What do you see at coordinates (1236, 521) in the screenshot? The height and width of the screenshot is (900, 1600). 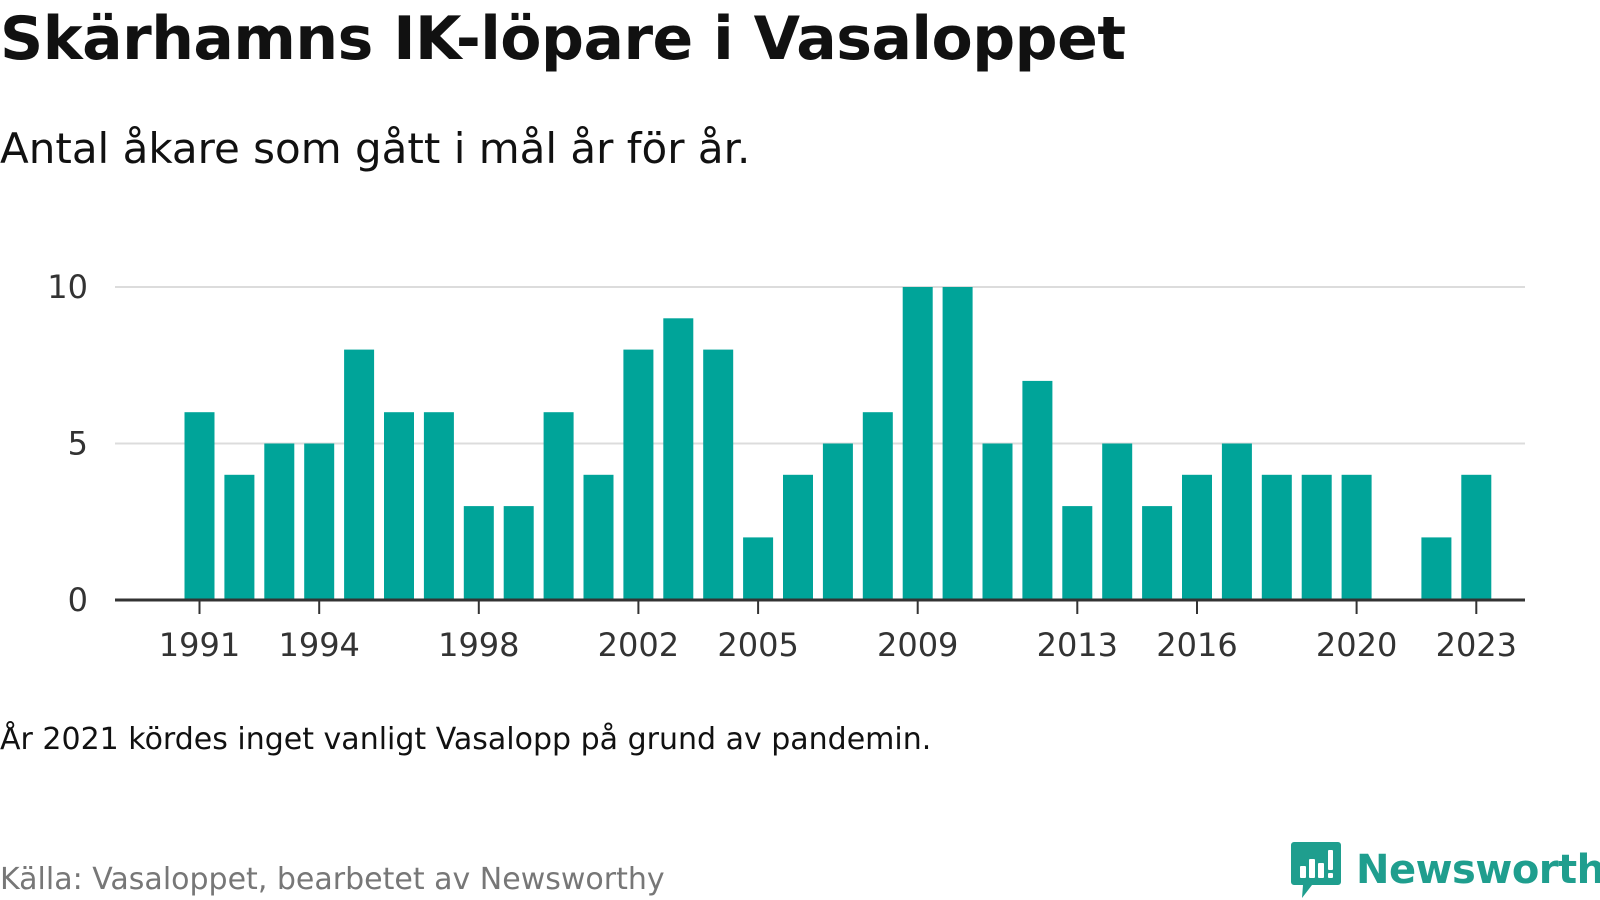 I see `bar-2017` at bounding box center [1236, 521].